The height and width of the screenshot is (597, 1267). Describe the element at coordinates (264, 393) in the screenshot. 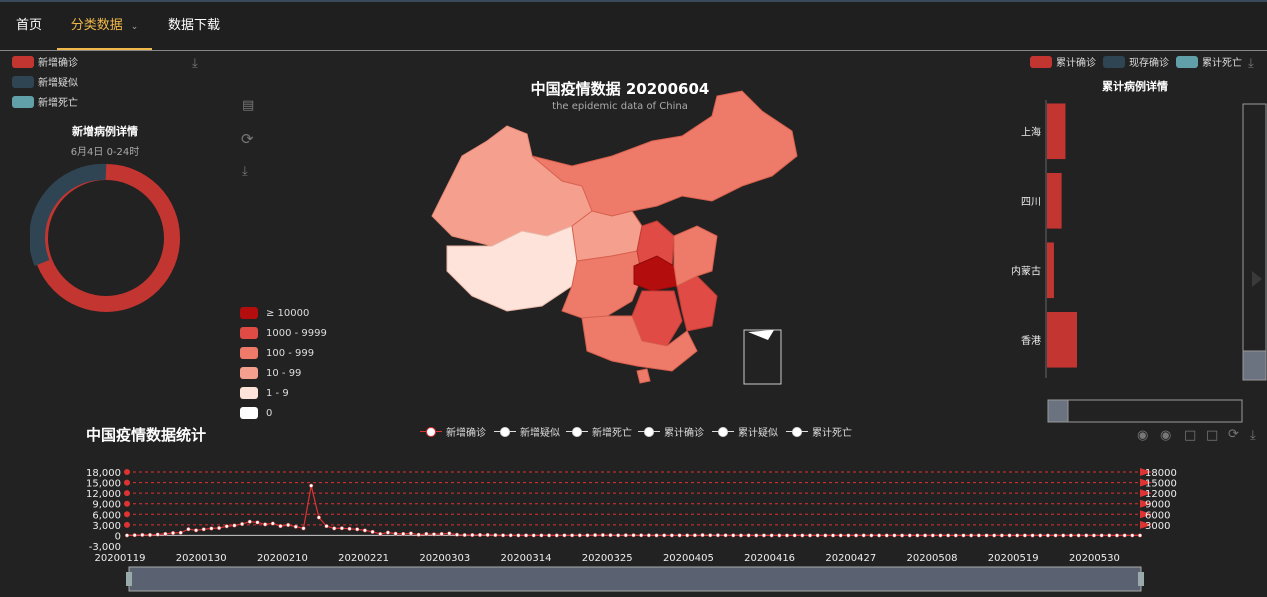

I see `map-level-5: 1 - 9` at that location.